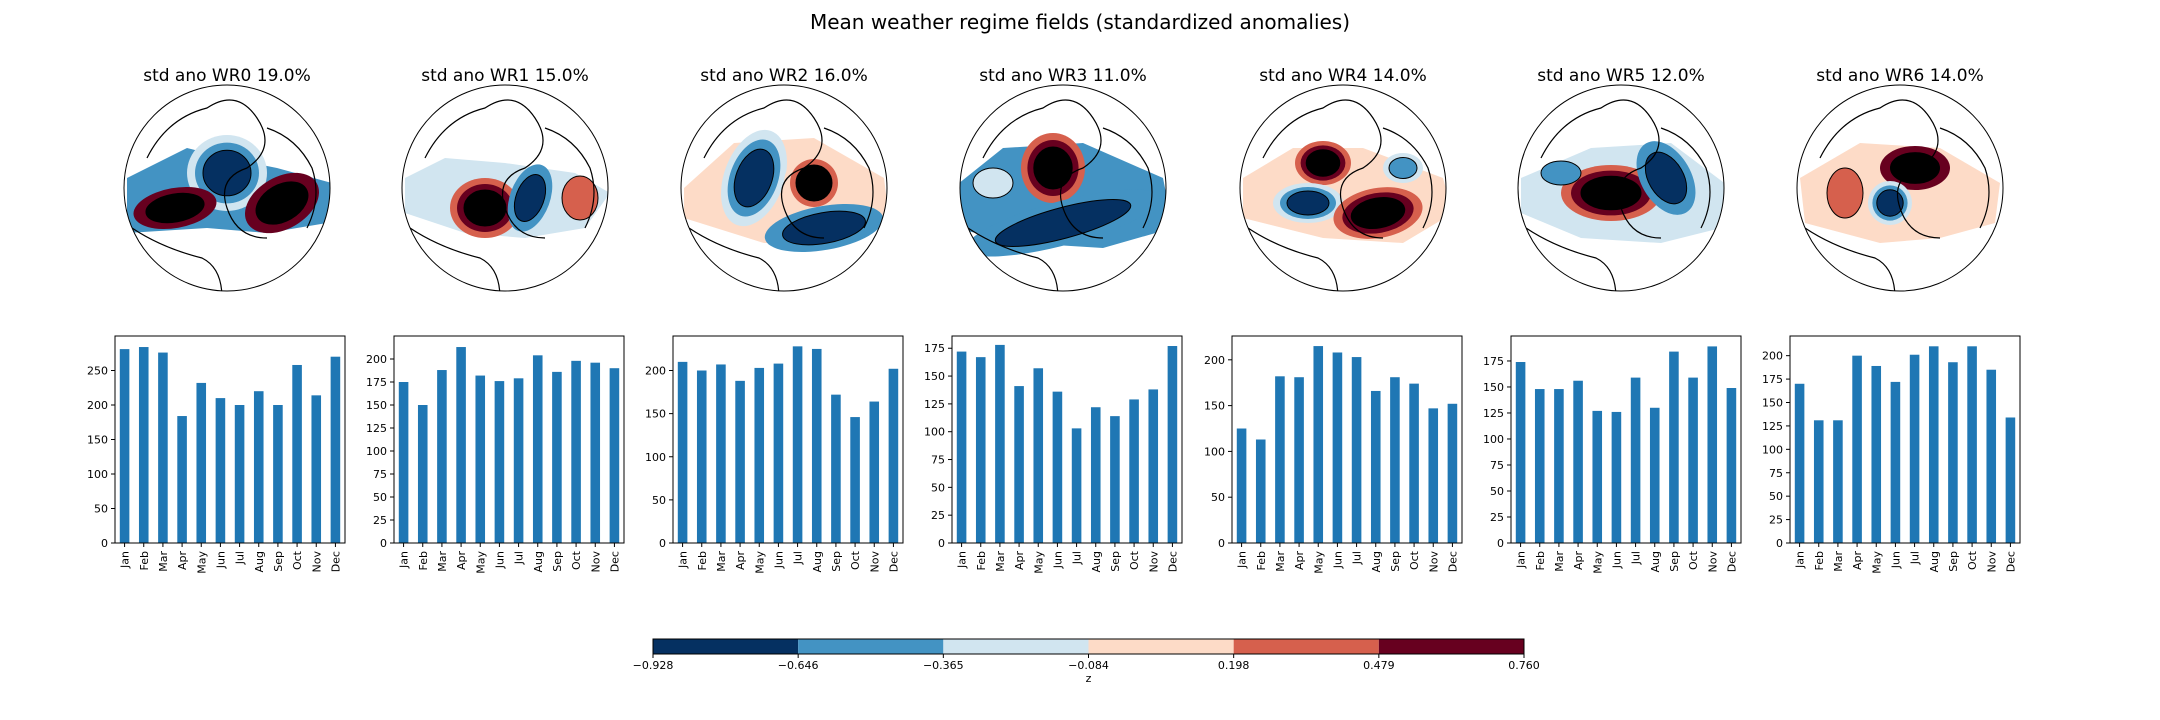 Image resolution: width=2160 pixels, height=720 pixels. Describe the element at coordinates (1772, 403) in the screenshot. I see `y-tick-label: 150` at that location.